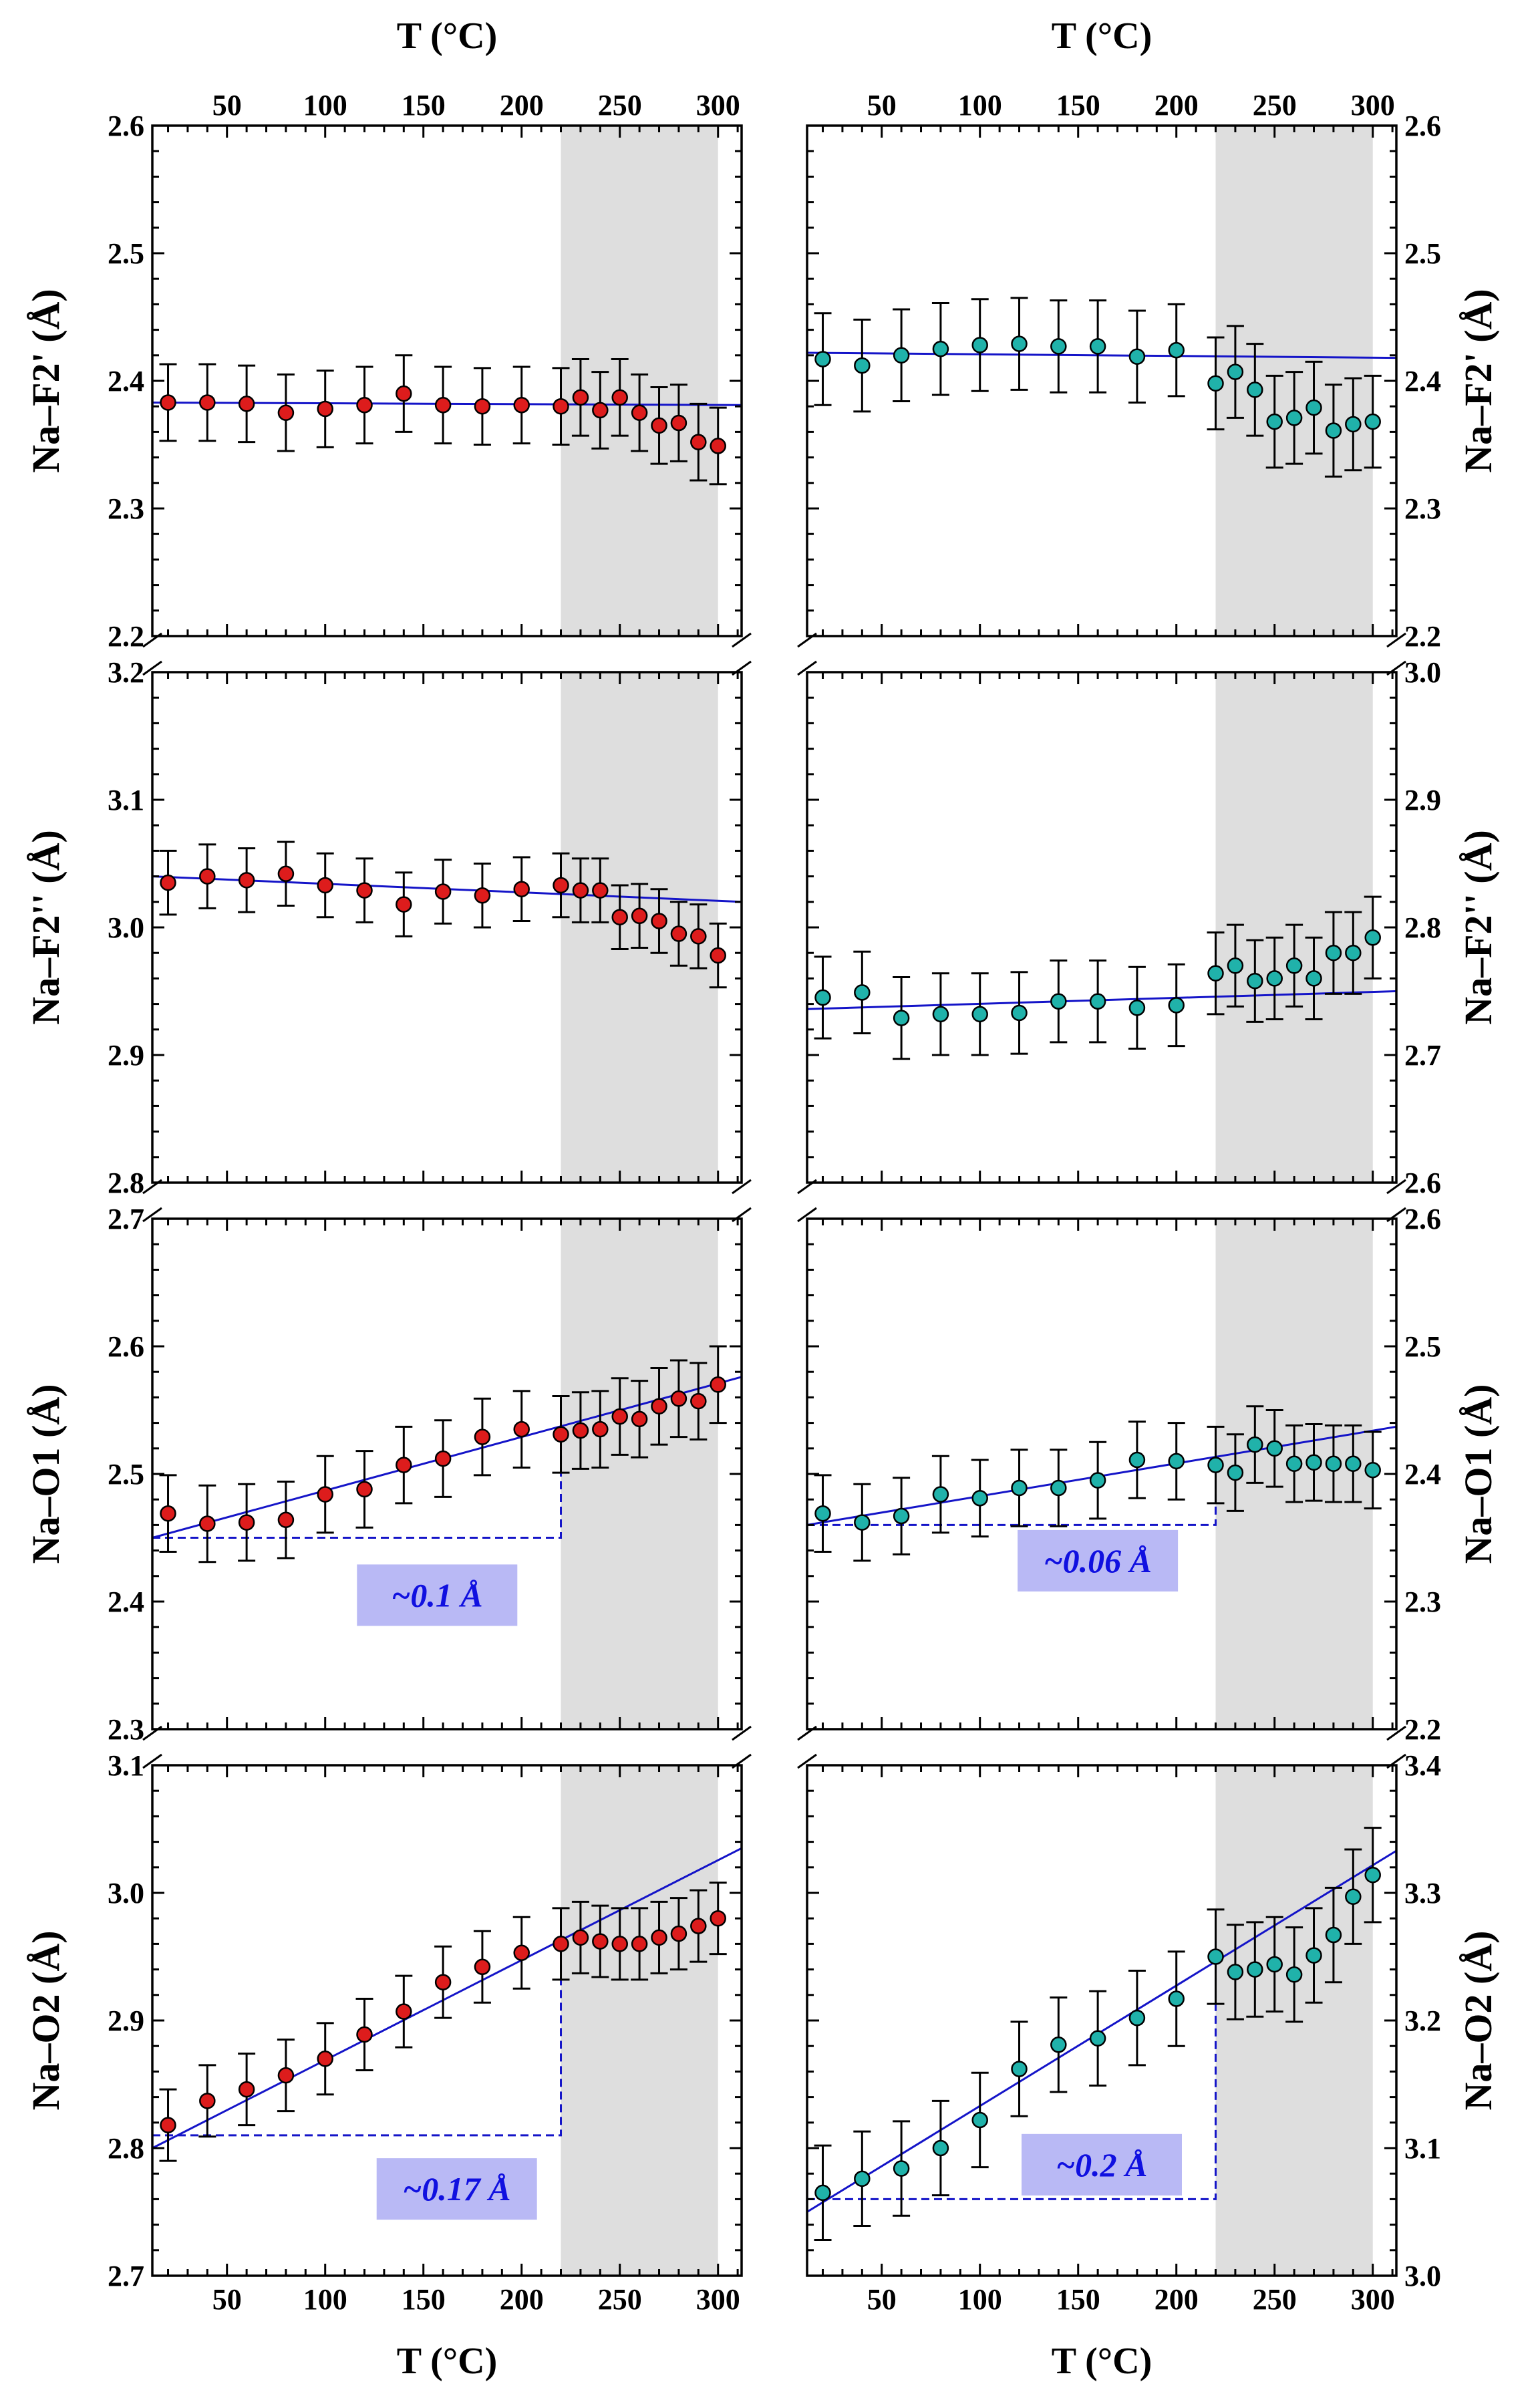 Image resolution: width=1540 pixels, height=2402 pixels. I want to click on top-x-axis-title-right: T (°C), so click(1102, 36).